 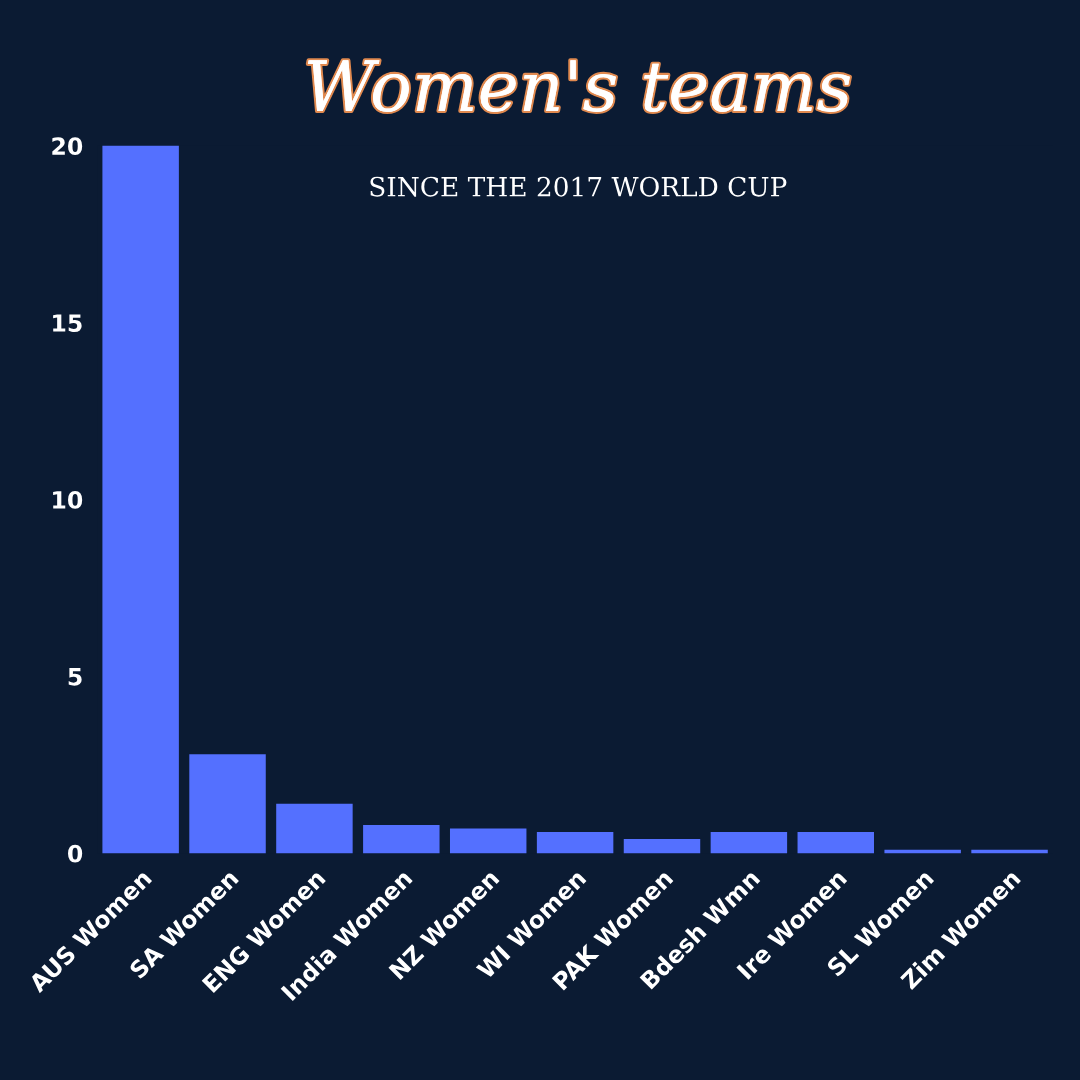 What do you see at coordinates (578, 186) in the screenshot?
I see `text: SINCE THE 2017 WORLD CUP` at bounding box center [578, 186].